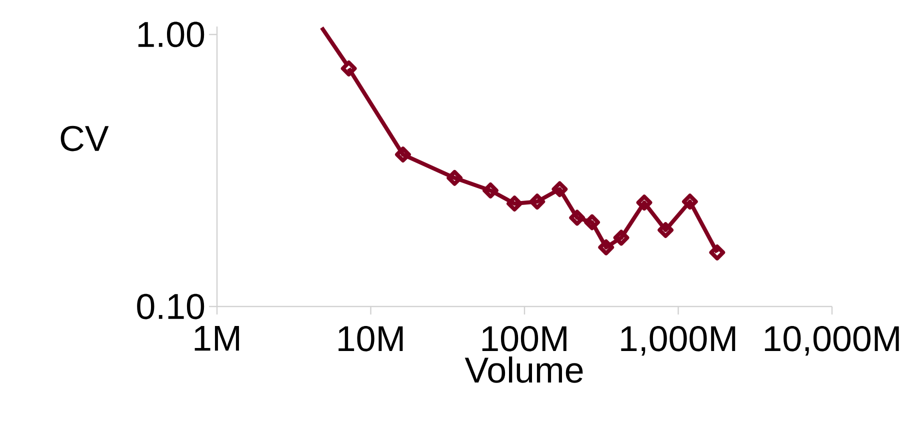 The height and width of the screenshot is (425, 914). What do you see at coordinates (216, 338) in the screenshot?
I see `x-tick-label: 1M` at bounding box center [216, 338].